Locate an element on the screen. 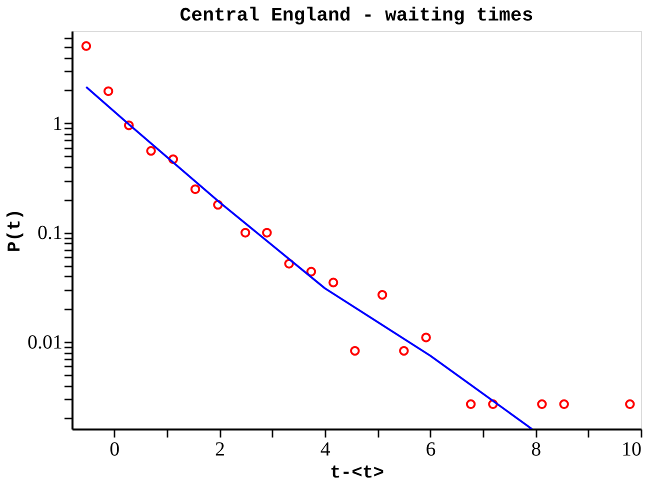  y-tick-label: 0.01 is located at coordinates (45, 343).